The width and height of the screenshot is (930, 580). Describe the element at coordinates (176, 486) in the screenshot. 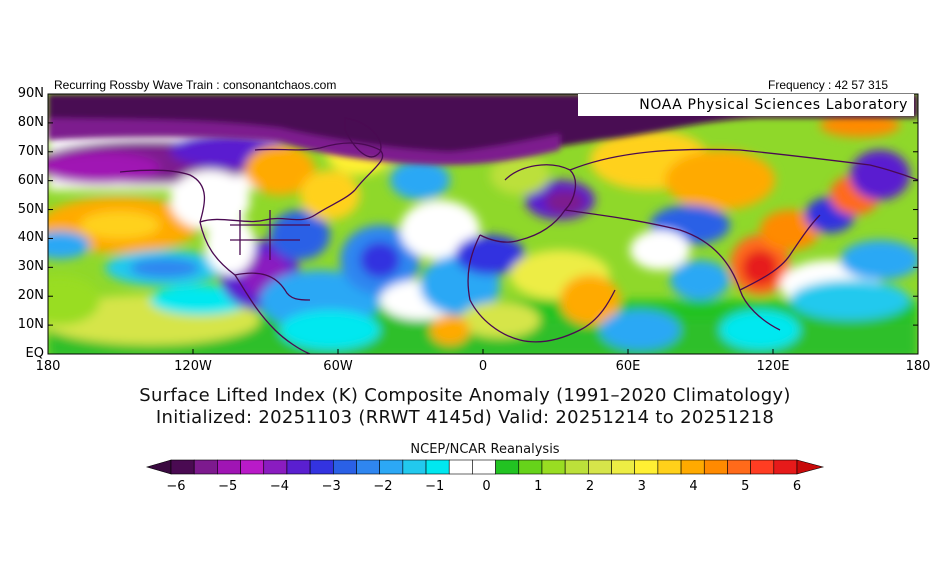

I see `colorbar-tick-label: −6` at that location.